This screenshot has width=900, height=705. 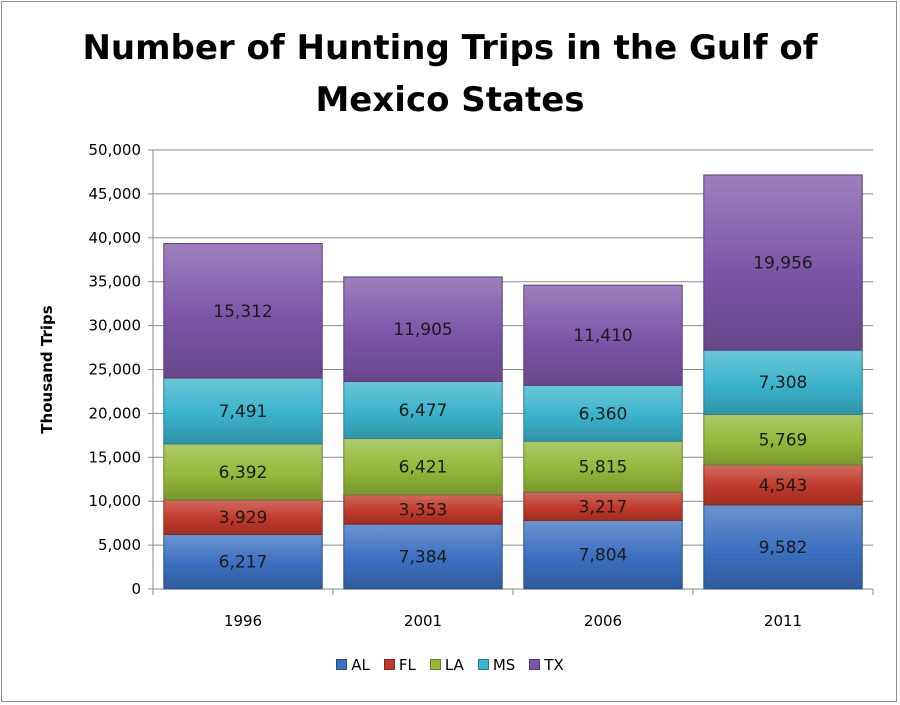 I want to click on chart-title-line-1: Number of Hunting Trips in the Gulf of, so click(x=450, y=48).